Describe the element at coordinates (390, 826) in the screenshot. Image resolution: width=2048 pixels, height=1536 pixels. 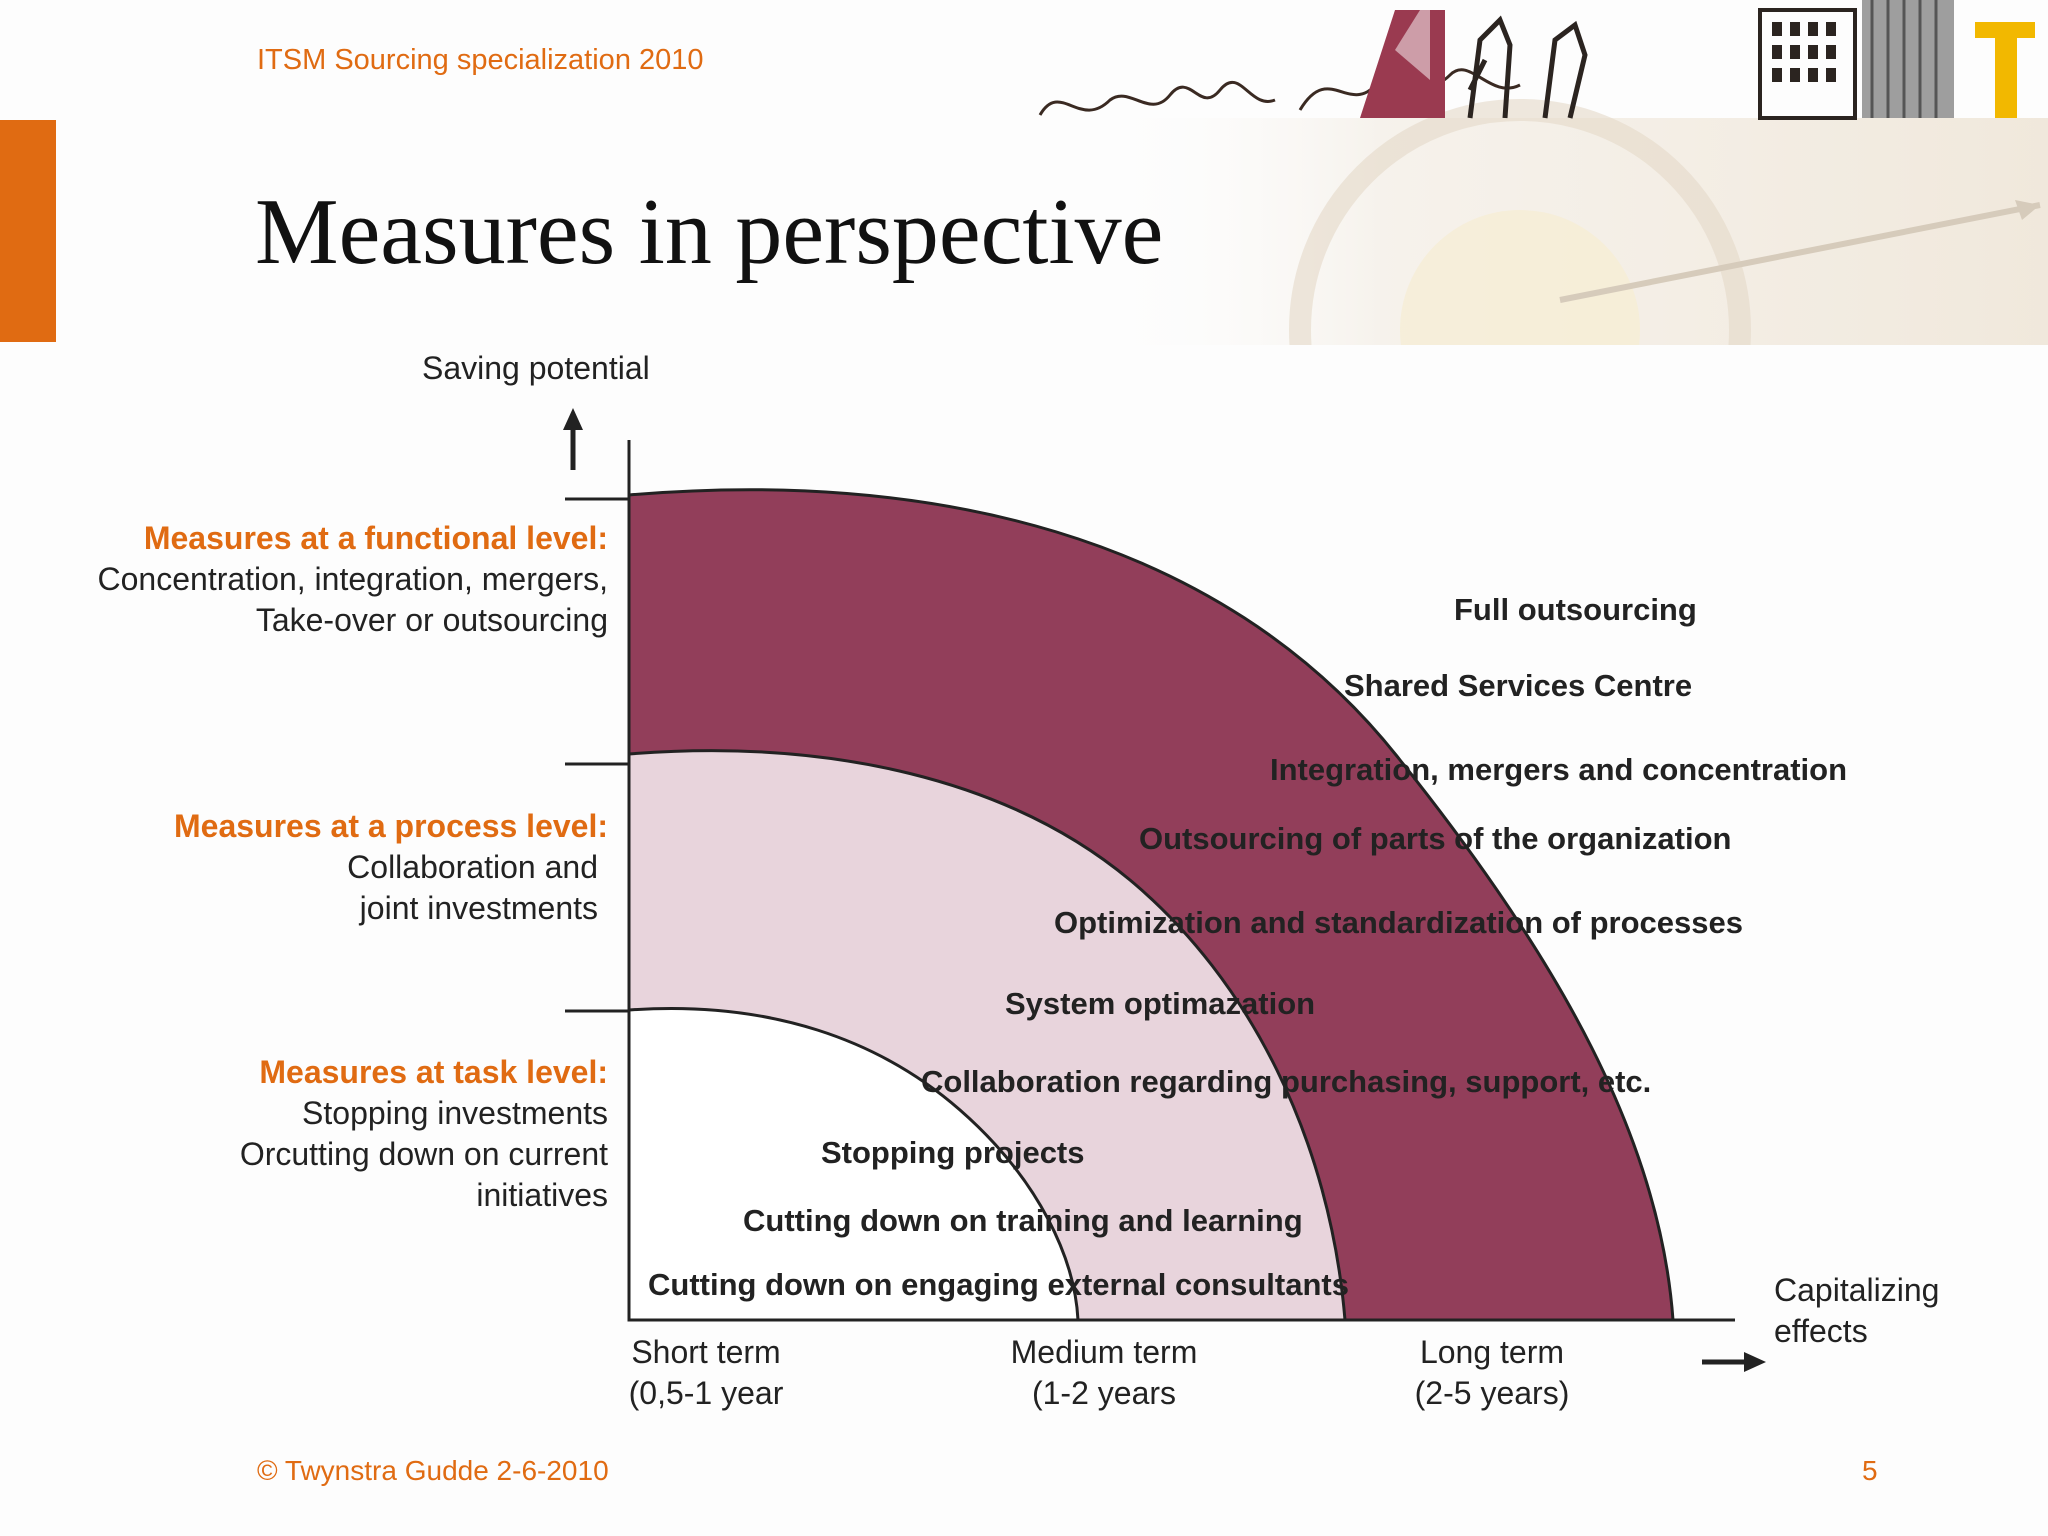
I see `level-process-heading: Measures at a process level:` at that location.